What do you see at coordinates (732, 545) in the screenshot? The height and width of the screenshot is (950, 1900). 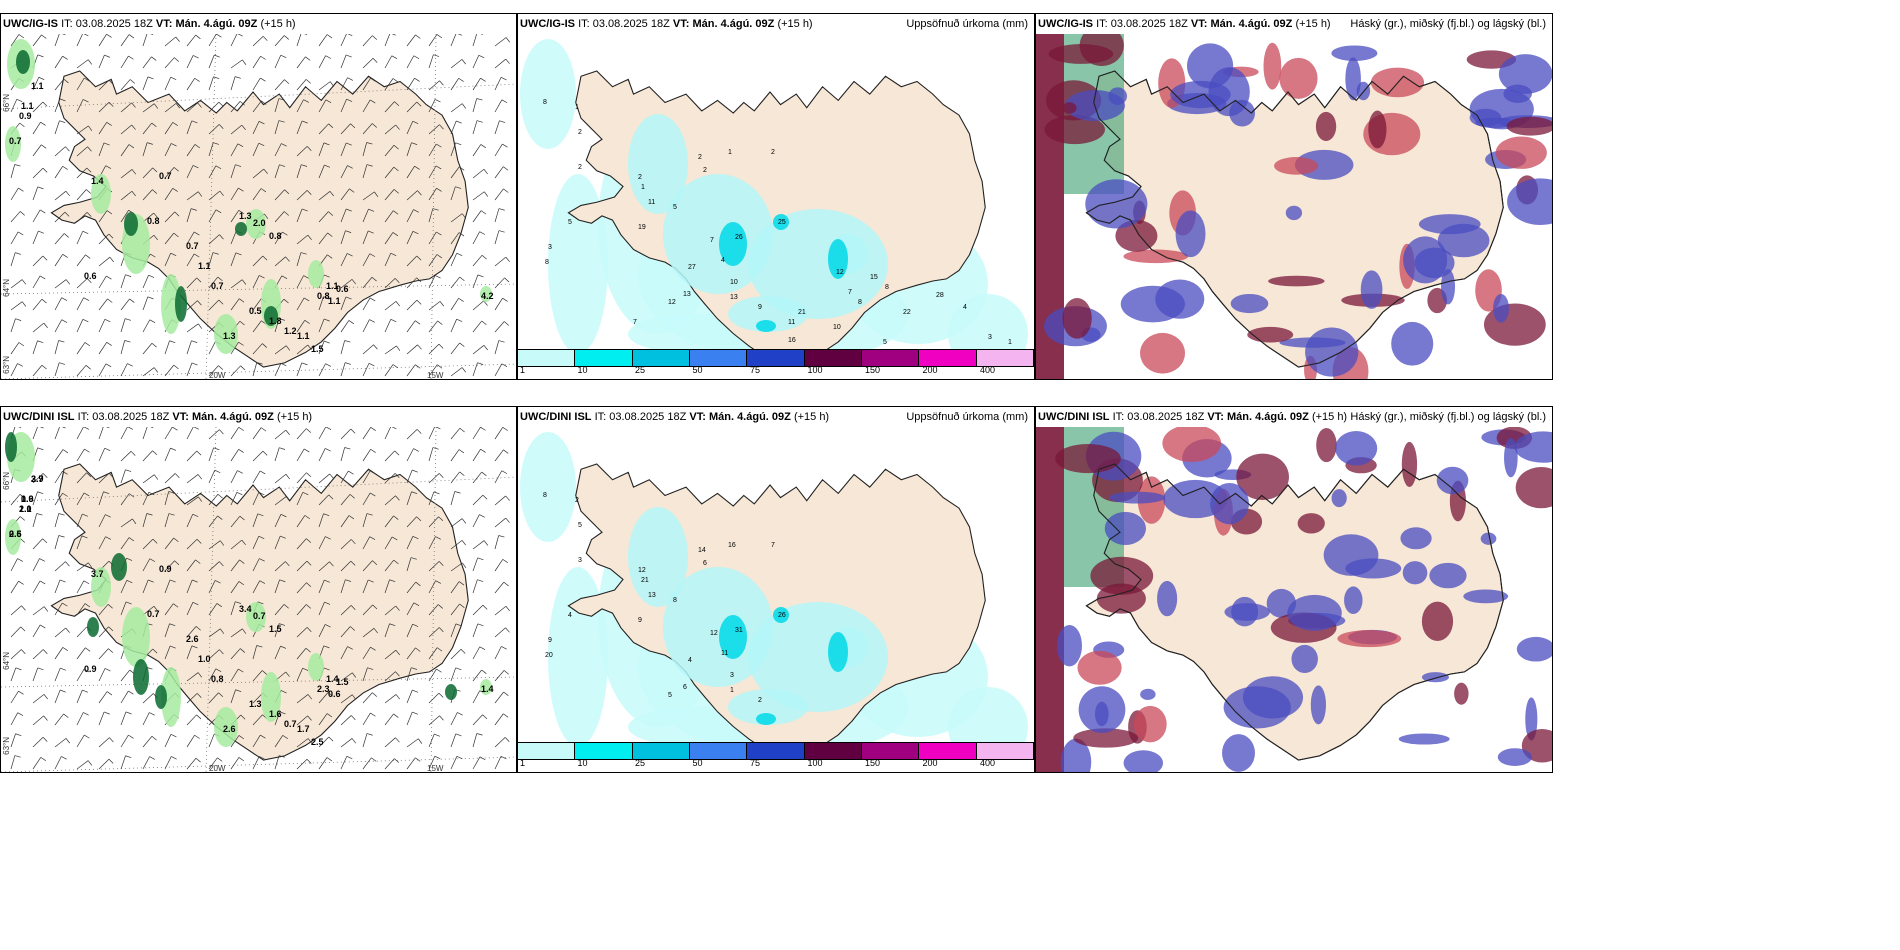 I see `value-label: 16` at bounding box center [732, 545].